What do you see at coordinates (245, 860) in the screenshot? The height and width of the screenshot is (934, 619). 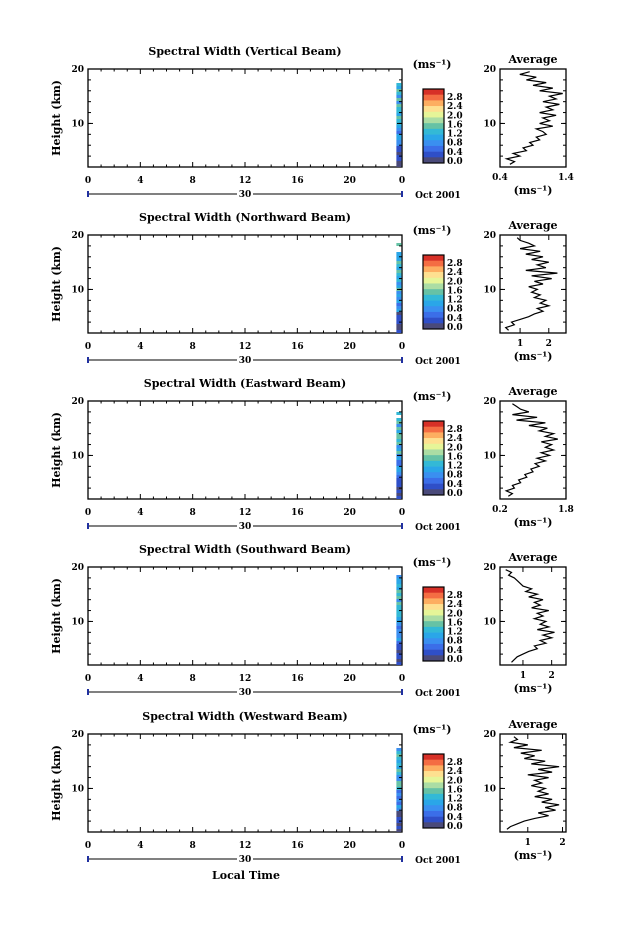 I see `day-label: 30` at bounding box center [245, 860].